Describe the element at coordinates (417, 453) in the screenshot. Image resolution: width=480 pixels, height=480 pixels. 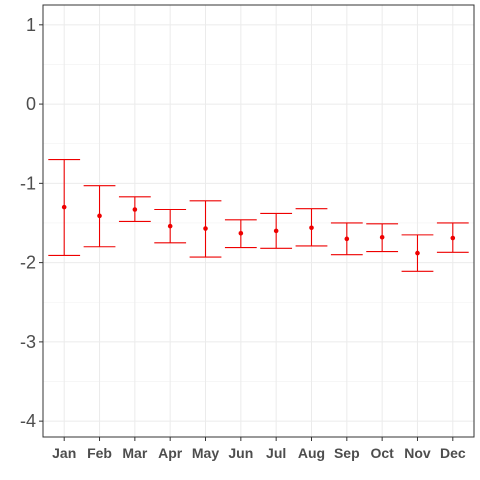
I see `x-tick-label: Nov` at that location.